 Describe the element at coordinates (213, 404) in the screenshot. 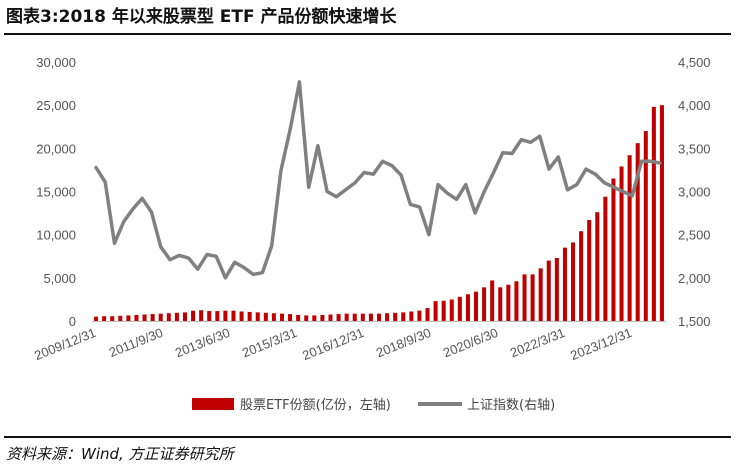

I see `legend-swatch-bar` at that location.